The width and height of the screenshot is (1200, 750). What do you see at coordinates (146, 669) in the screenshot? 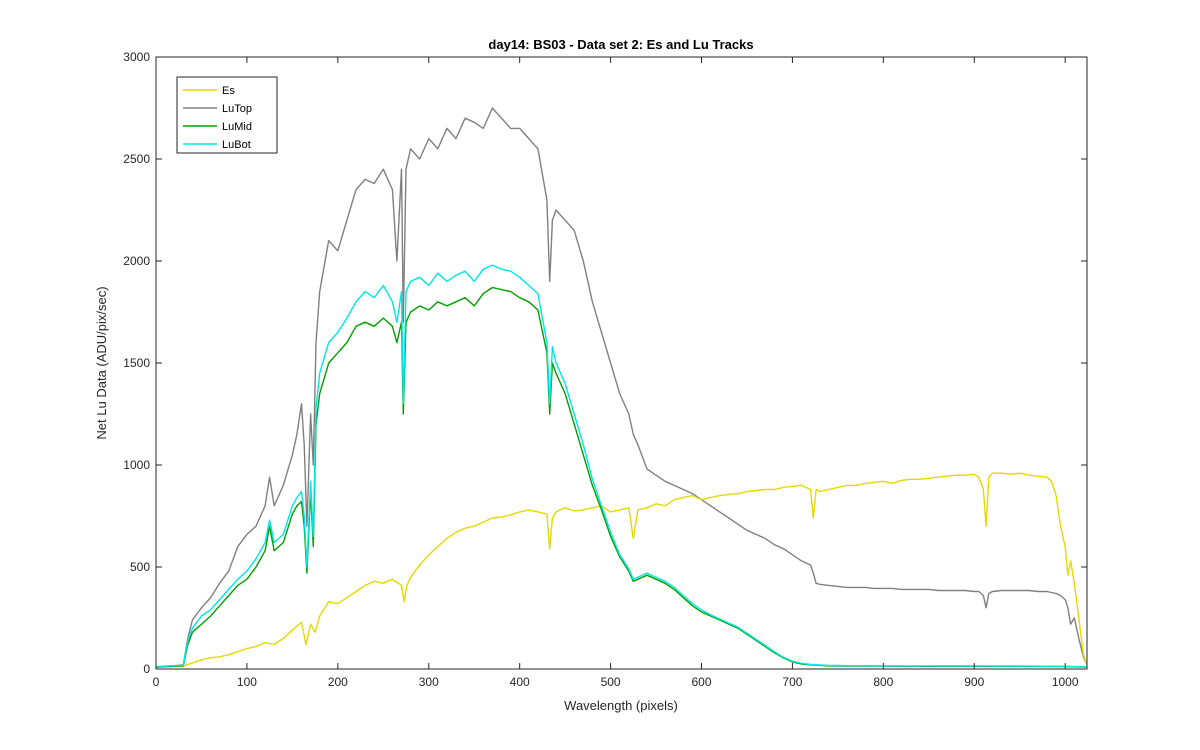
I see `y-tick-label: 0` at bounding box center [146, 669].